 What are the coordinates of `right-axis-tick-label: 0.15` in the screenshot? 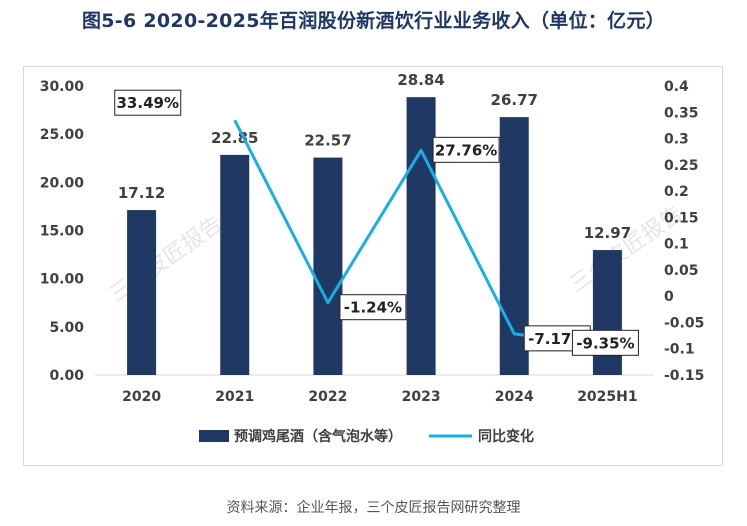 It's located at (681, 218).